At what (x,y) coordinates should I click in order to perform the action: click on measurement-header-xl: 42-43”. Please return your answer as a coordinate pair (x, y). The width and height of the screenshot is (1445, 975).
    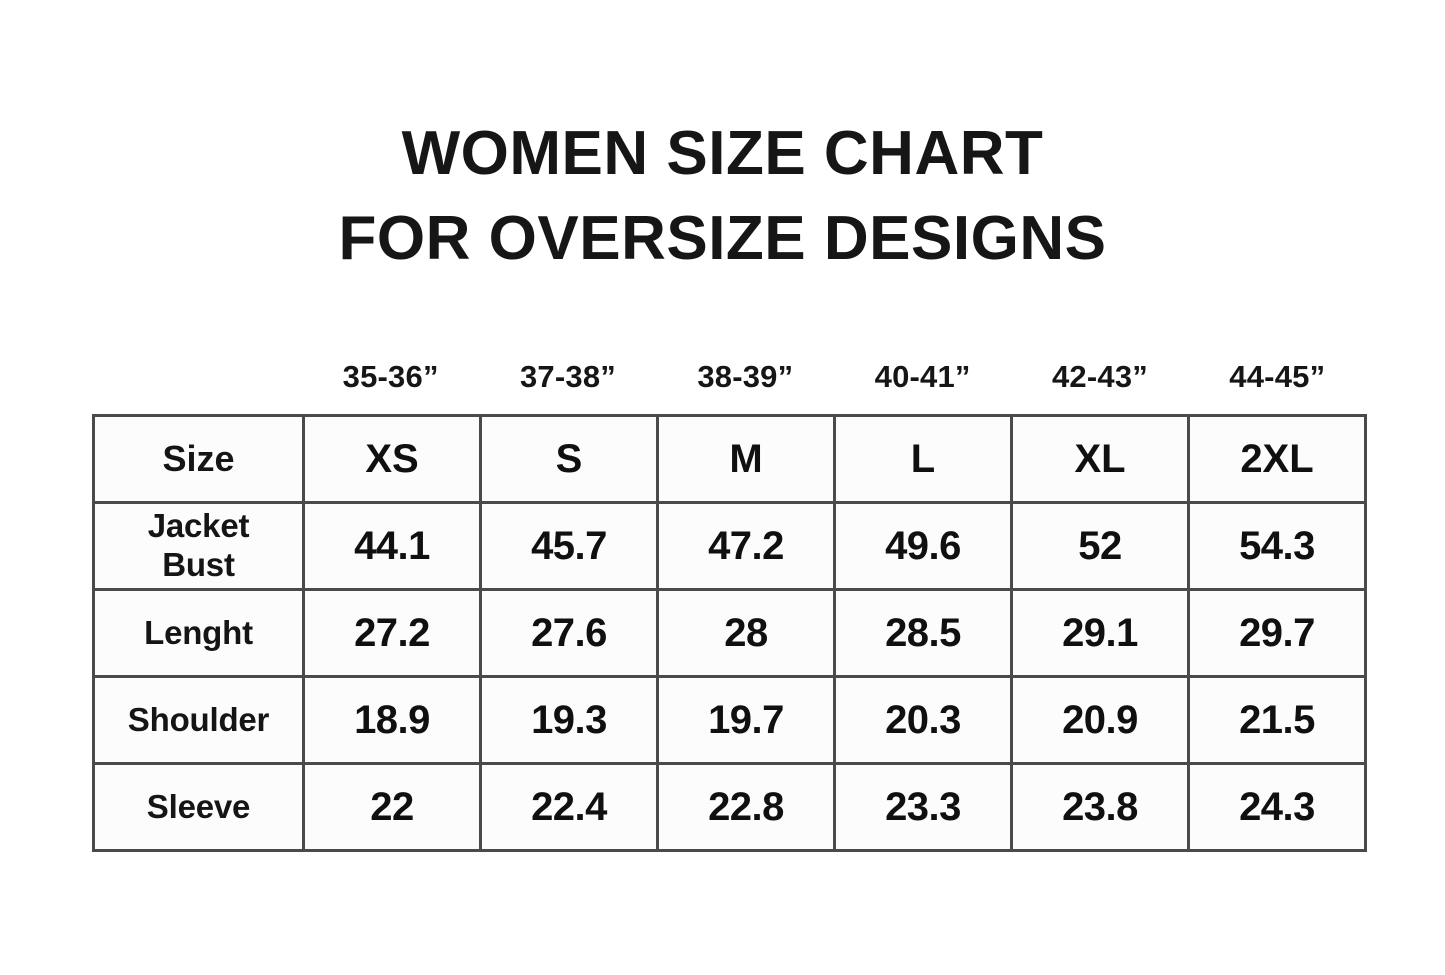
    Looking at the image, I should click on (1099, 376).